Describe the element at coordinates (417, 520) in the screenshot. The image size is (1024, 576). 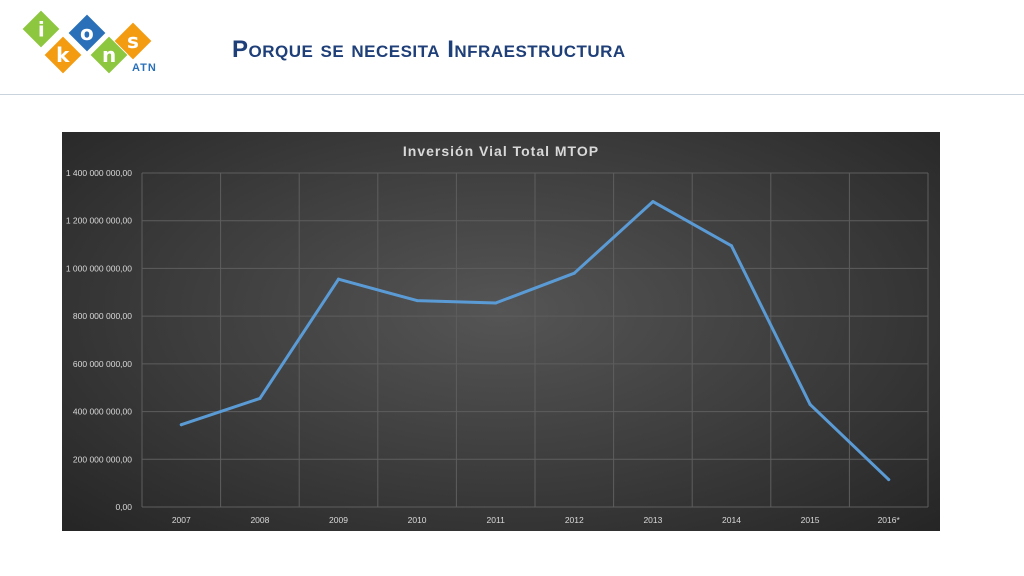
I see `x-tick-label: 2010` at that location.